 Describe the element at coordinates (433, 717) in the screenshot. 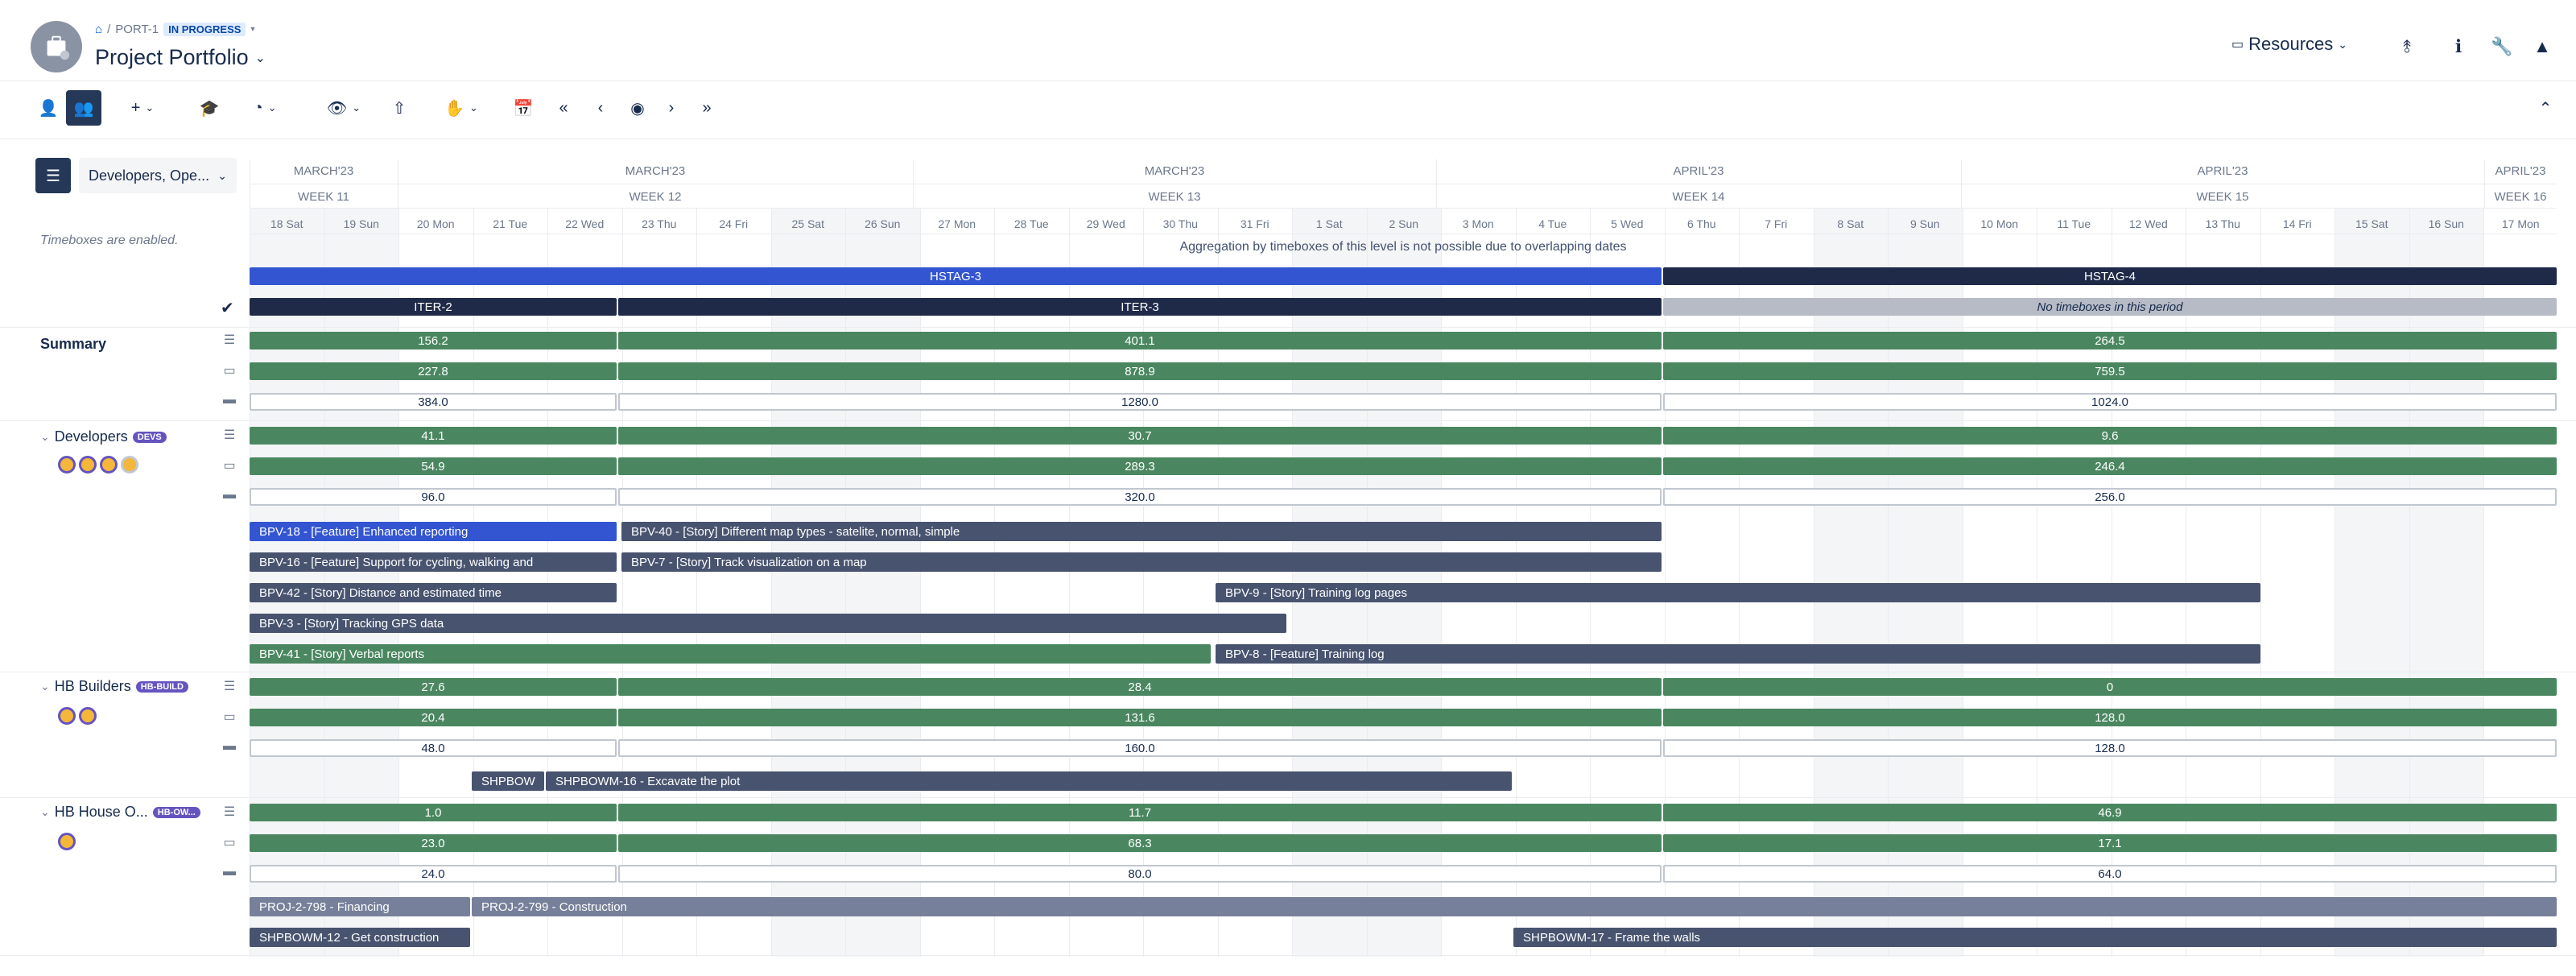

I see `metric-bar: 20.4` at that location.